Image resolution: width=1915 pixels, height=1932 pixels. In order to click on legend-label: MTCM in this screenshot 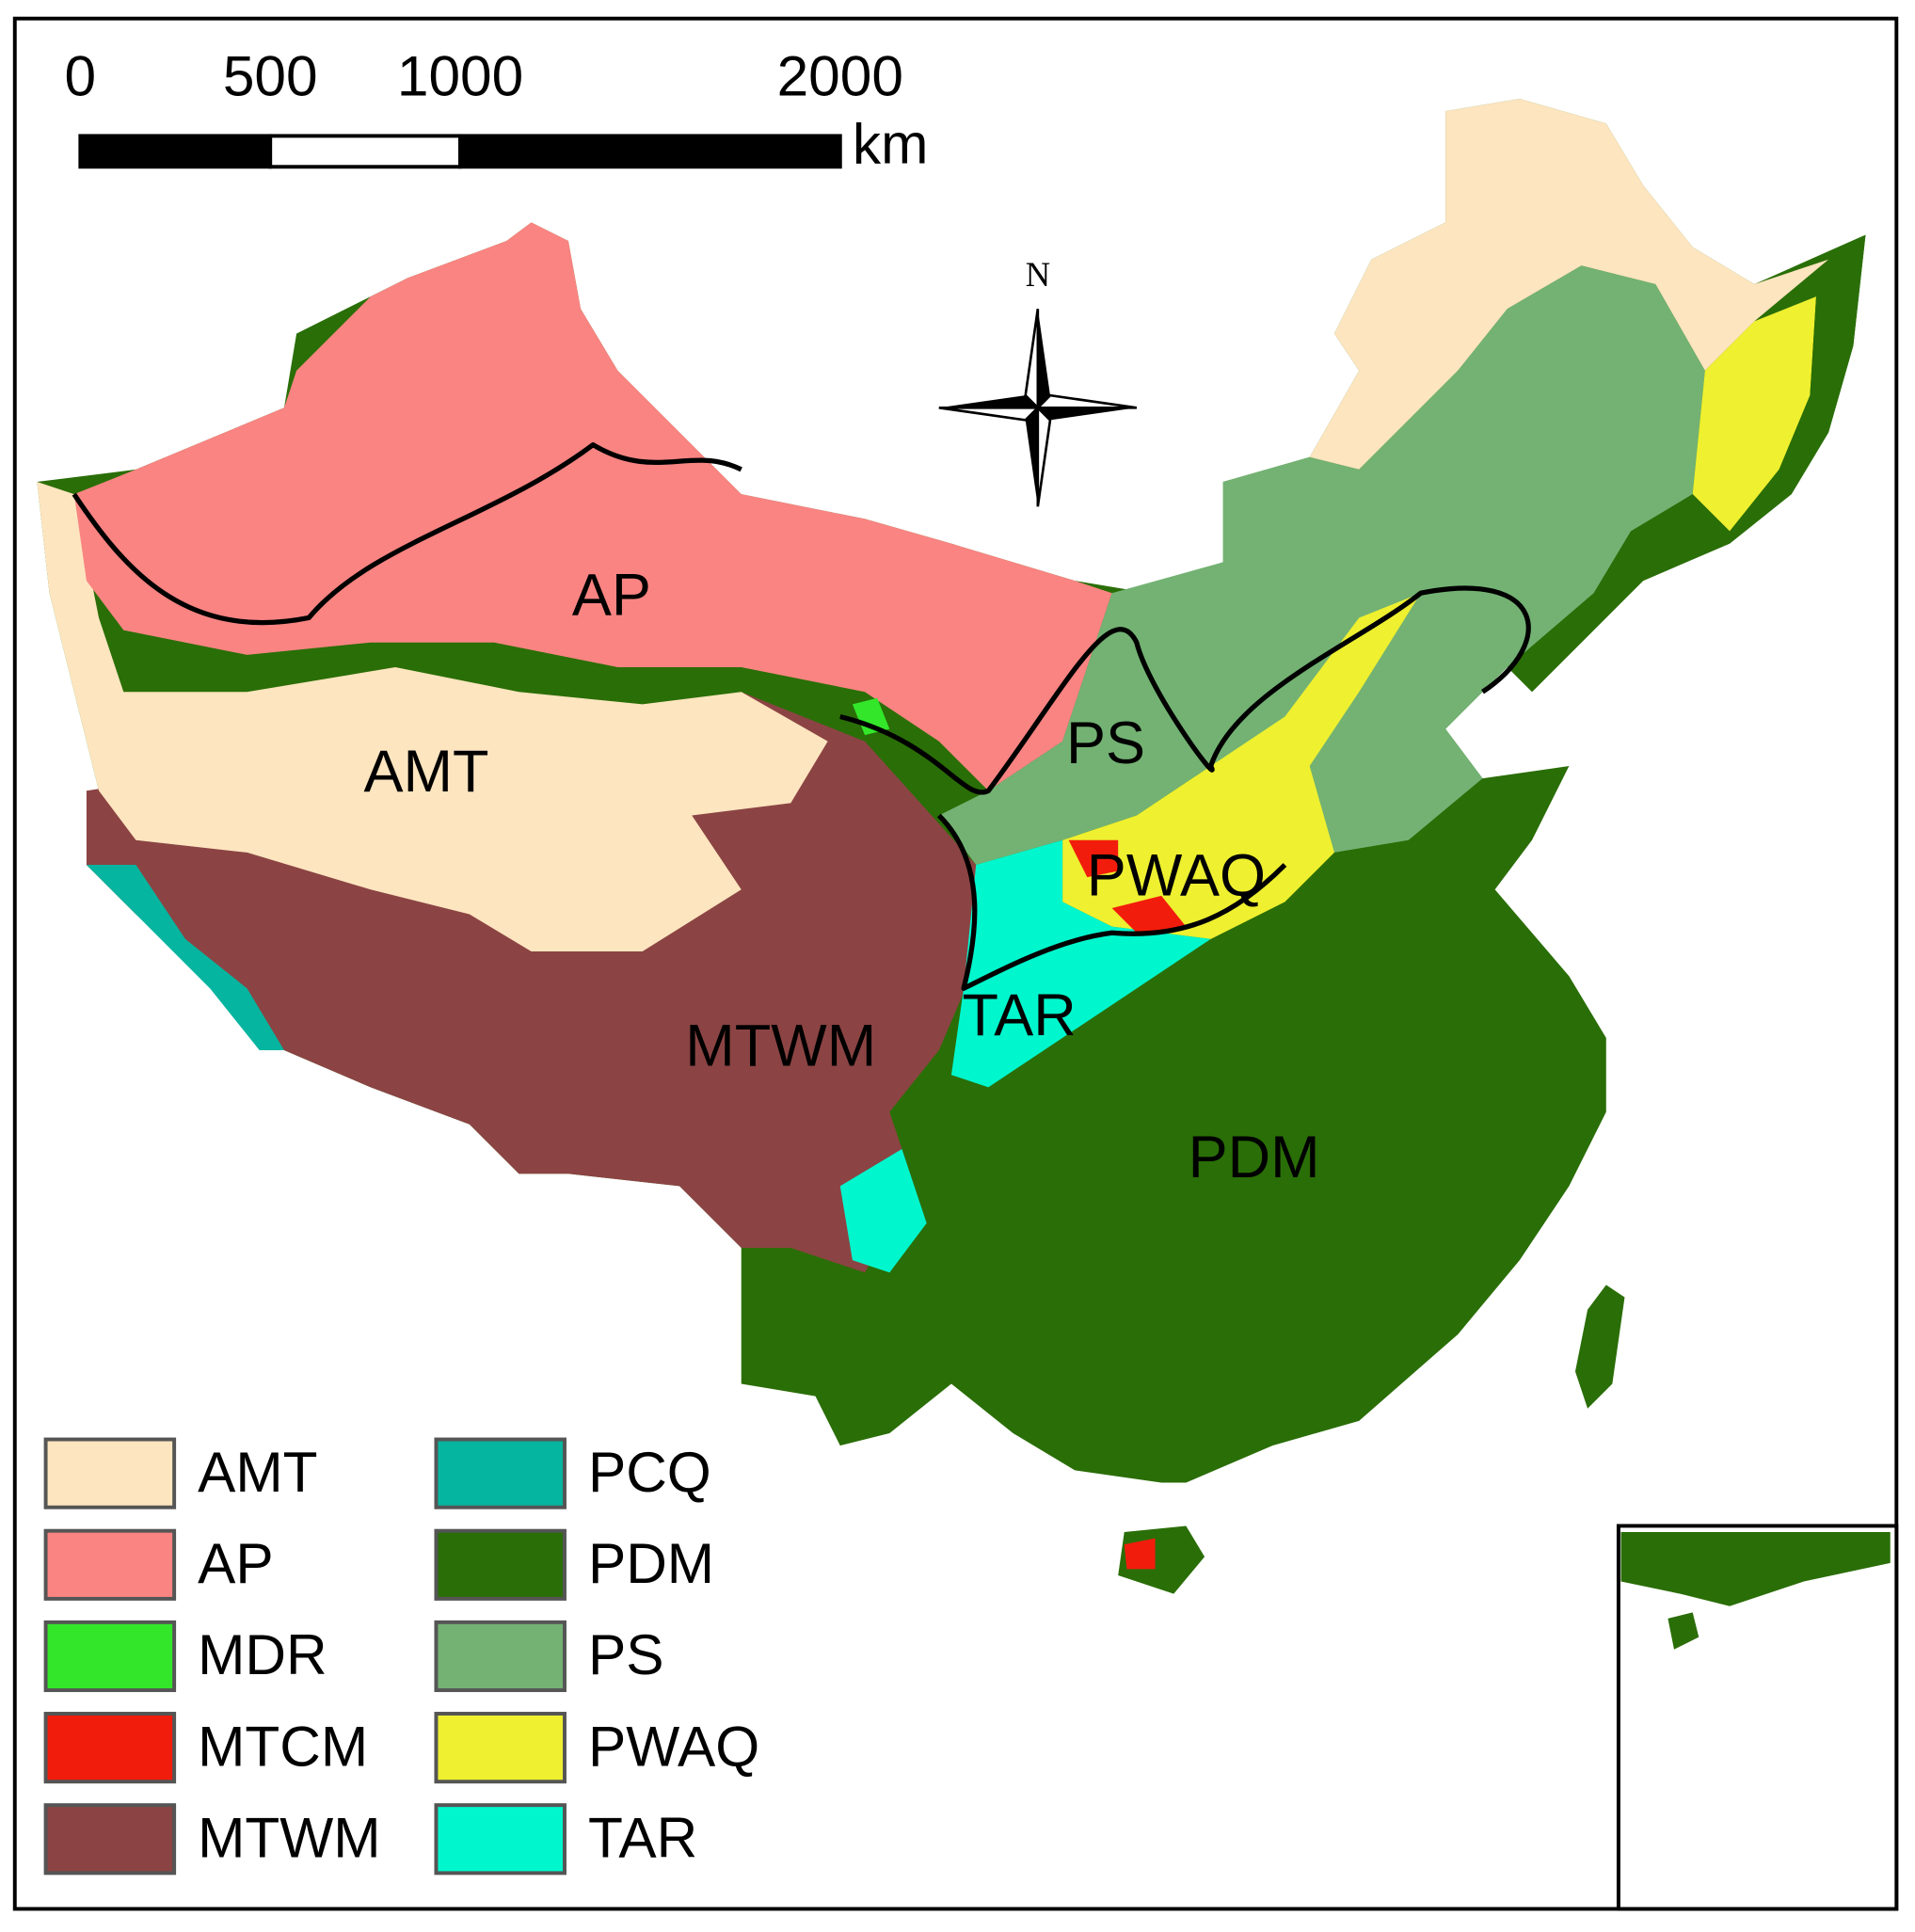, I will do `click(283, 1746)`.